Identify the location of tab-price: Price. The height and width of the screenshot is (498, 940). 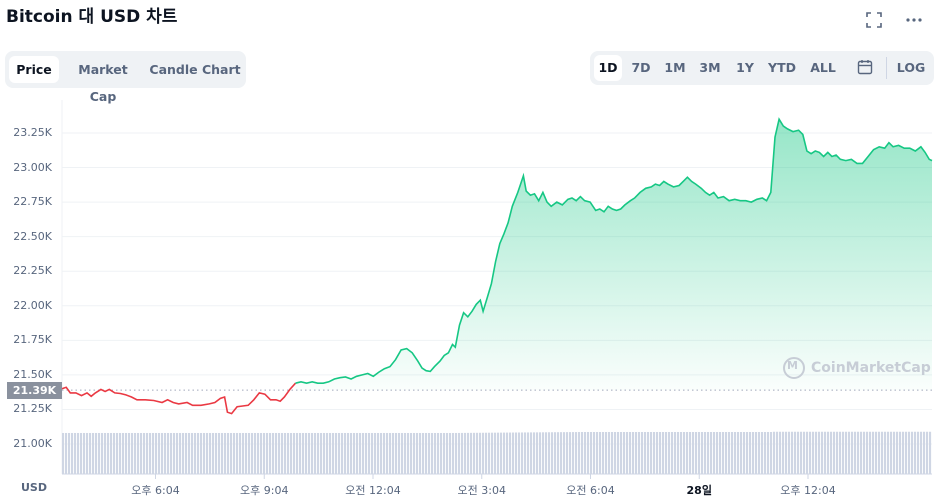
(34, 69).